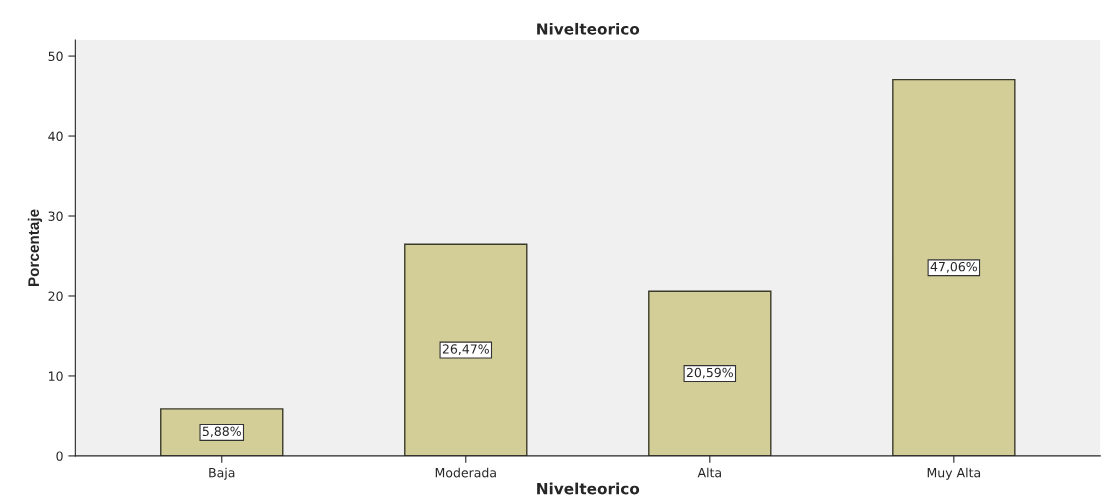 The width and height of the screenshot is (1108, 501). I want to click on data-label: 5,88%, so click(221, 432).